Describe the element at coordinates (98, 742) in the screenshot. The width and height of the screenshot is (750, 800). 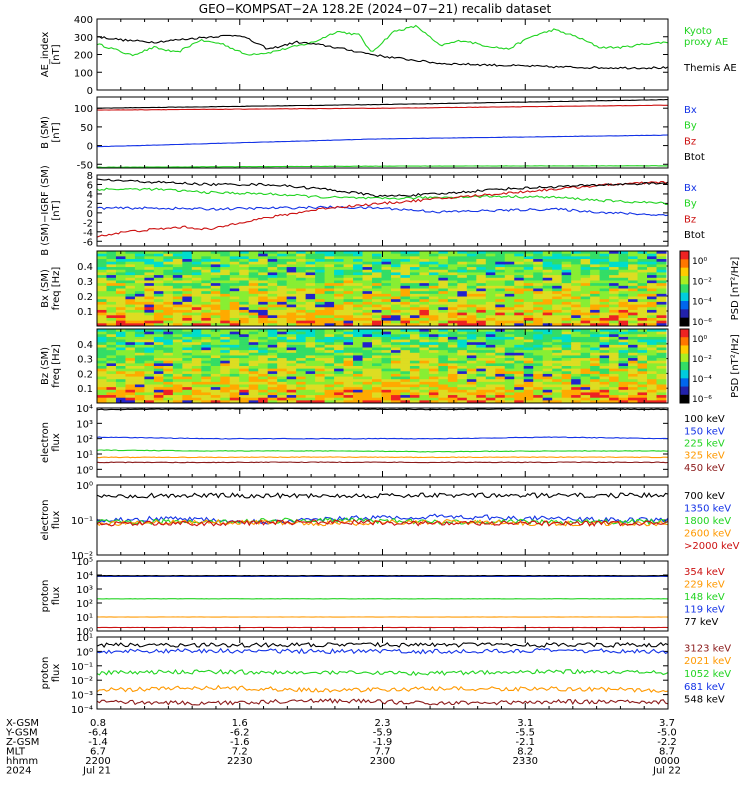
I see `ephemeris-value: -1.4` at that location.